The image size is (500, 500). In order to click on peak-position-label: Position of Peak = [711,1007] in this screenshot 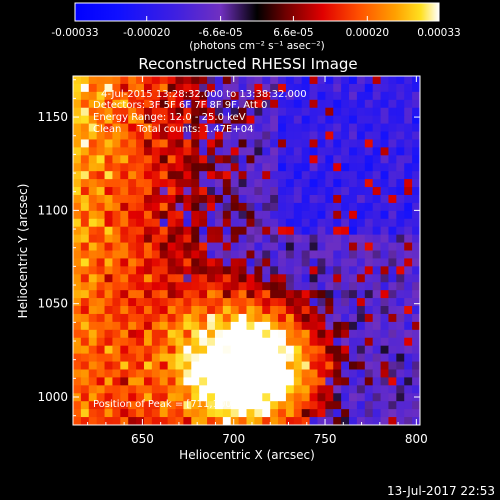, I will do `click(167, 404)`.